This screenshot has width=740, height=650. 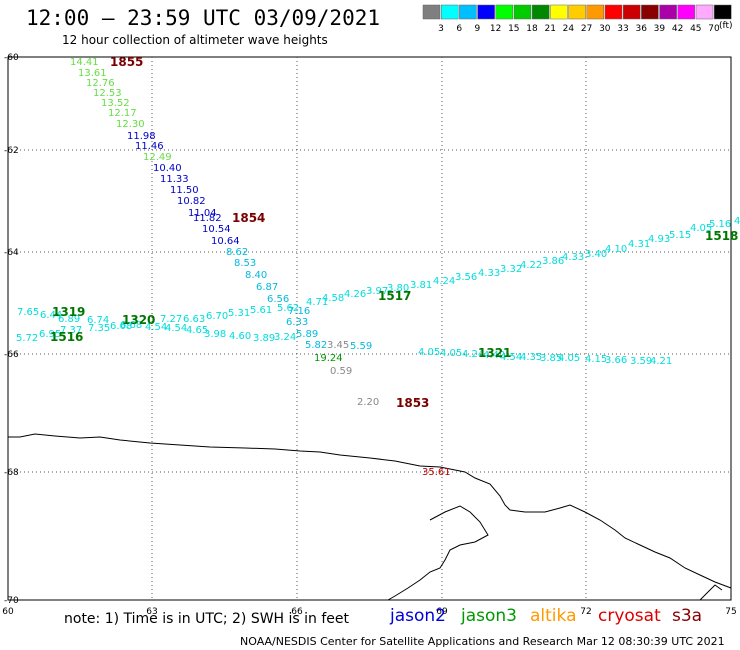 I want to click on wave-height-label: 12.30, so click(x=130, y=124).